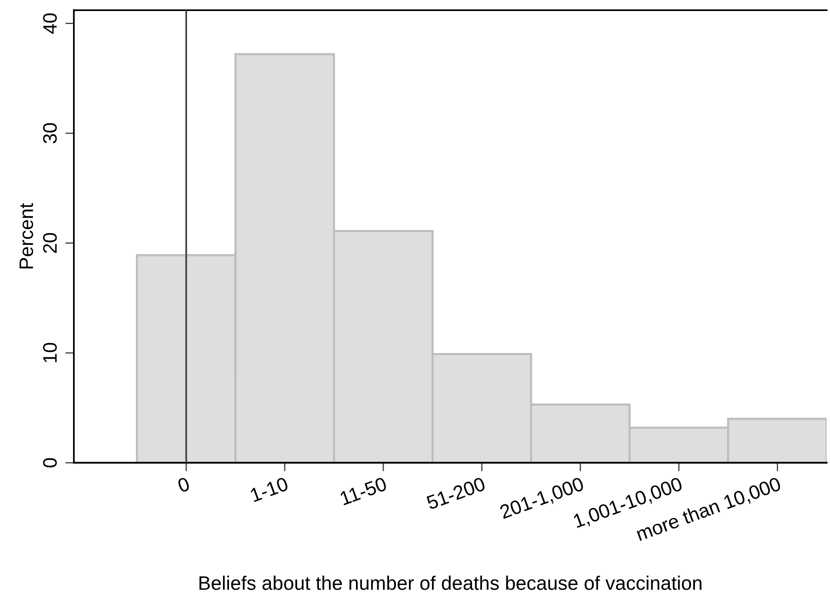  I want to click on y-axis-title: Percent, so click(27, 235).